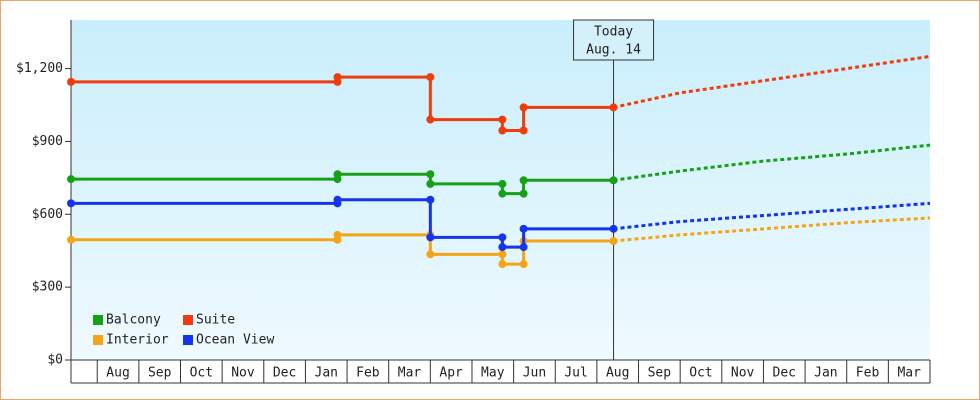 Image resolution: width=980 pixels, height=400 pixels. What do you see at coordinates (55, 360) in the screenshot?
I see `y-tick-label: $0` at bounding box center [55, 360].